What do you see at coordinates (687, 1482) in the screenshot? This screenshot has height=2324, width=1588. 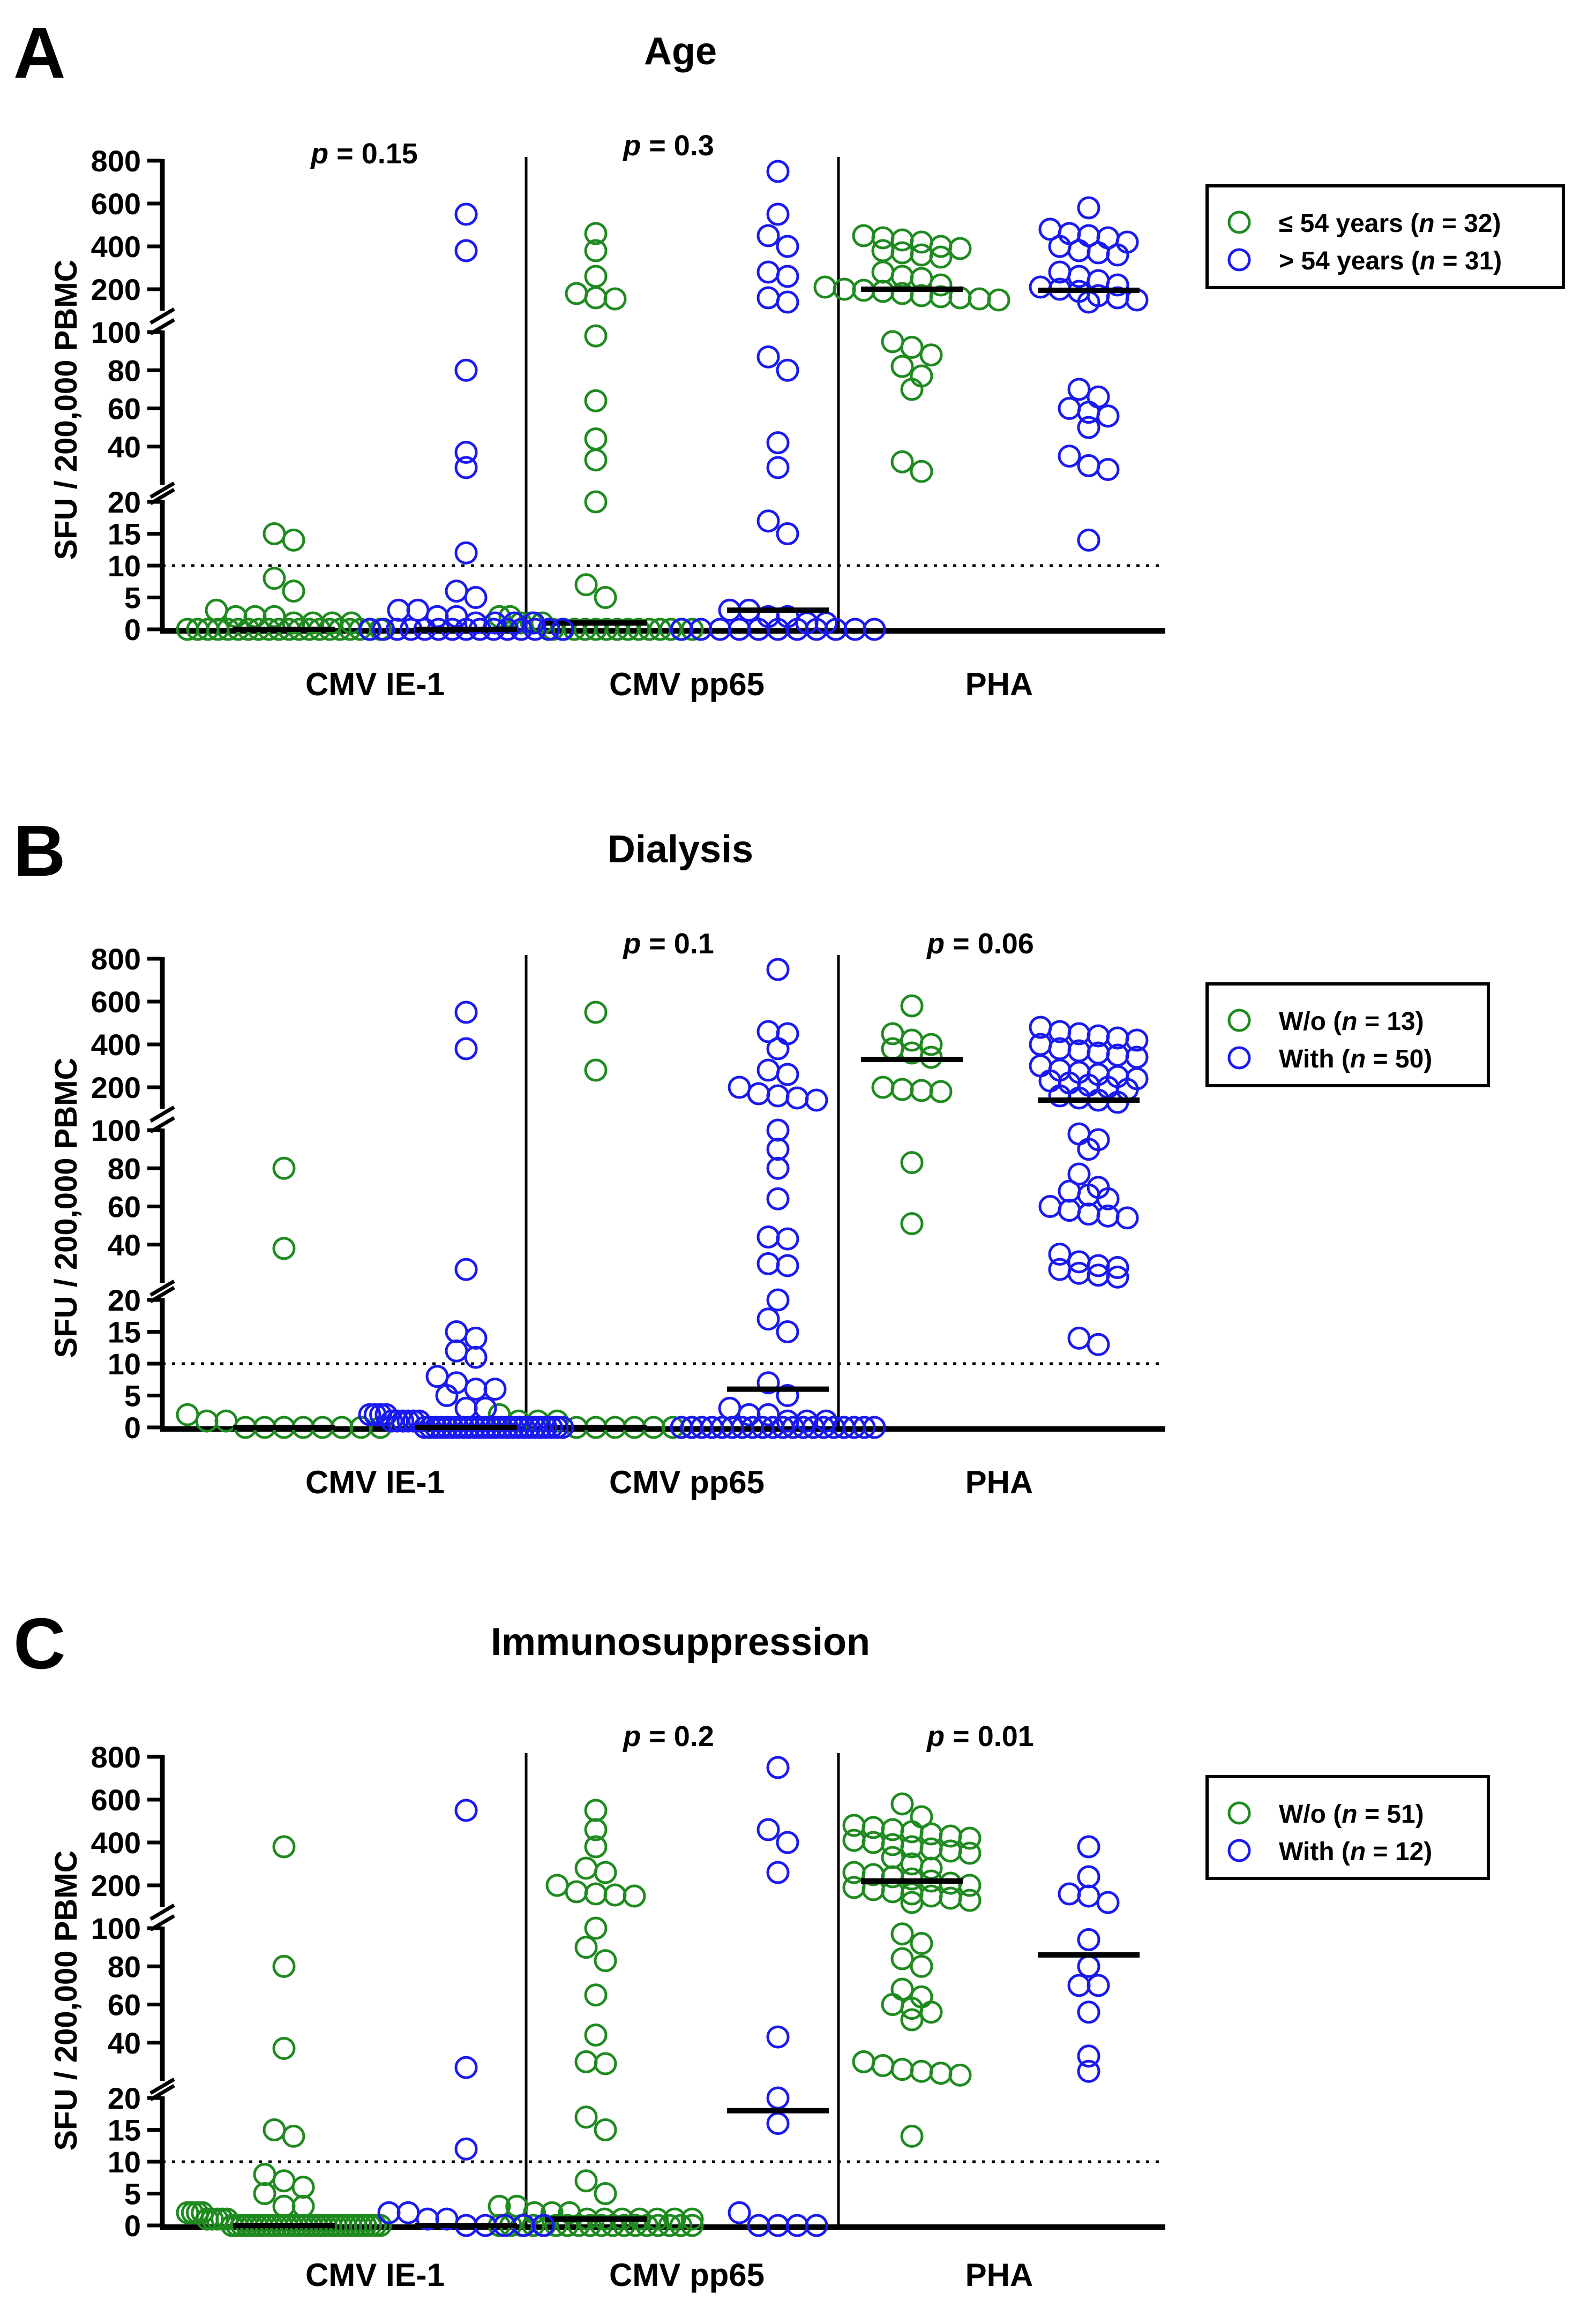 I see `category-label: CMV pp65` at bounding box center [687, 1482].